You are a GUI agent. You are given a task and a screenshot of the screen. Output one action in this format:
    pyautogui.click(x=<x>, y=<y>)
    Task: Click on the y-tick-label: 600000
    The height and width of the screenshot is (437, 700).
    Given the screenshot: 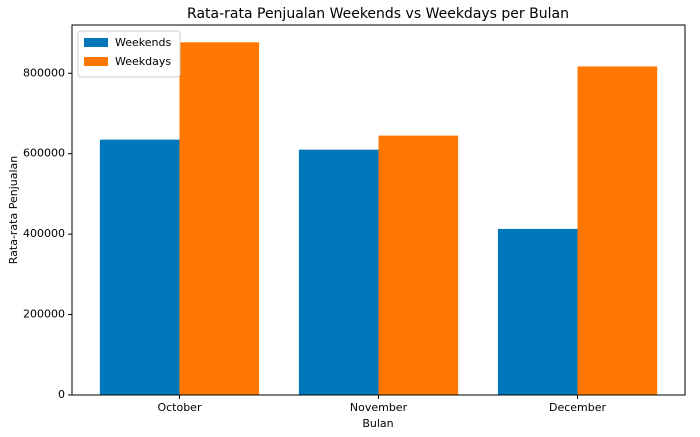 What is the action you would take?
    pyautogui.click(x=44, y=153)
    